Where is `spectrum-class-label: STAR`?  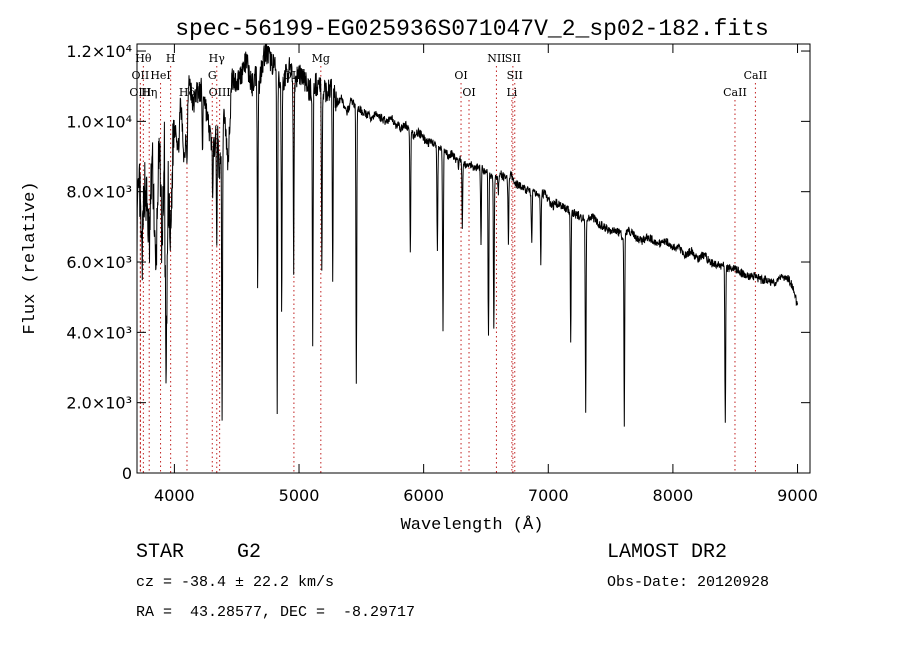
spectrum-class-label: STAR is located at coordinates (160, 552).